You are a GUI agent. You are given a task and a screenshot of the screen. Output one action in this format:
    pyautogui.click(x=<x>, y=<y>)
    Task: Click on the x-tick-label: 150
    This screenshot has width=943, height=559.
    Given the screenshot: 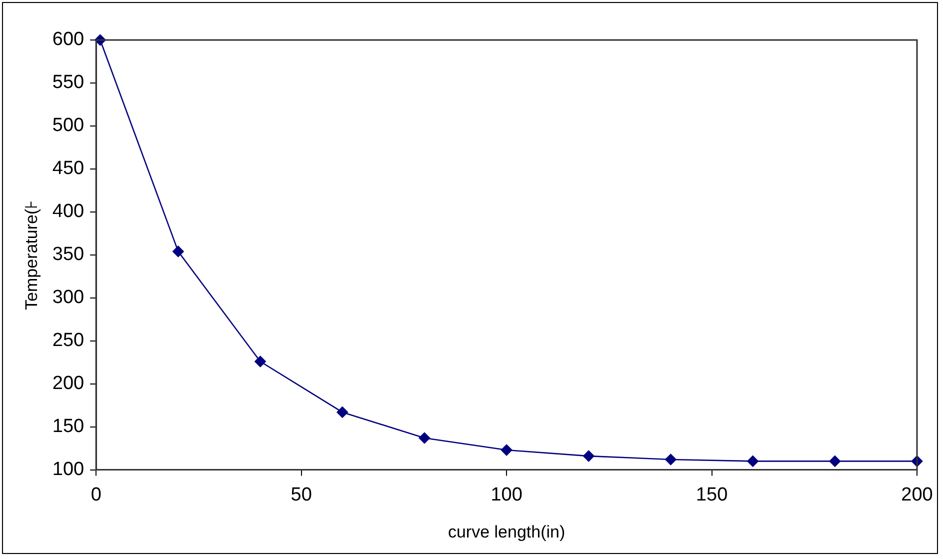 What is the action you would take?
    pyautogui.click(x=712, y=495)
    